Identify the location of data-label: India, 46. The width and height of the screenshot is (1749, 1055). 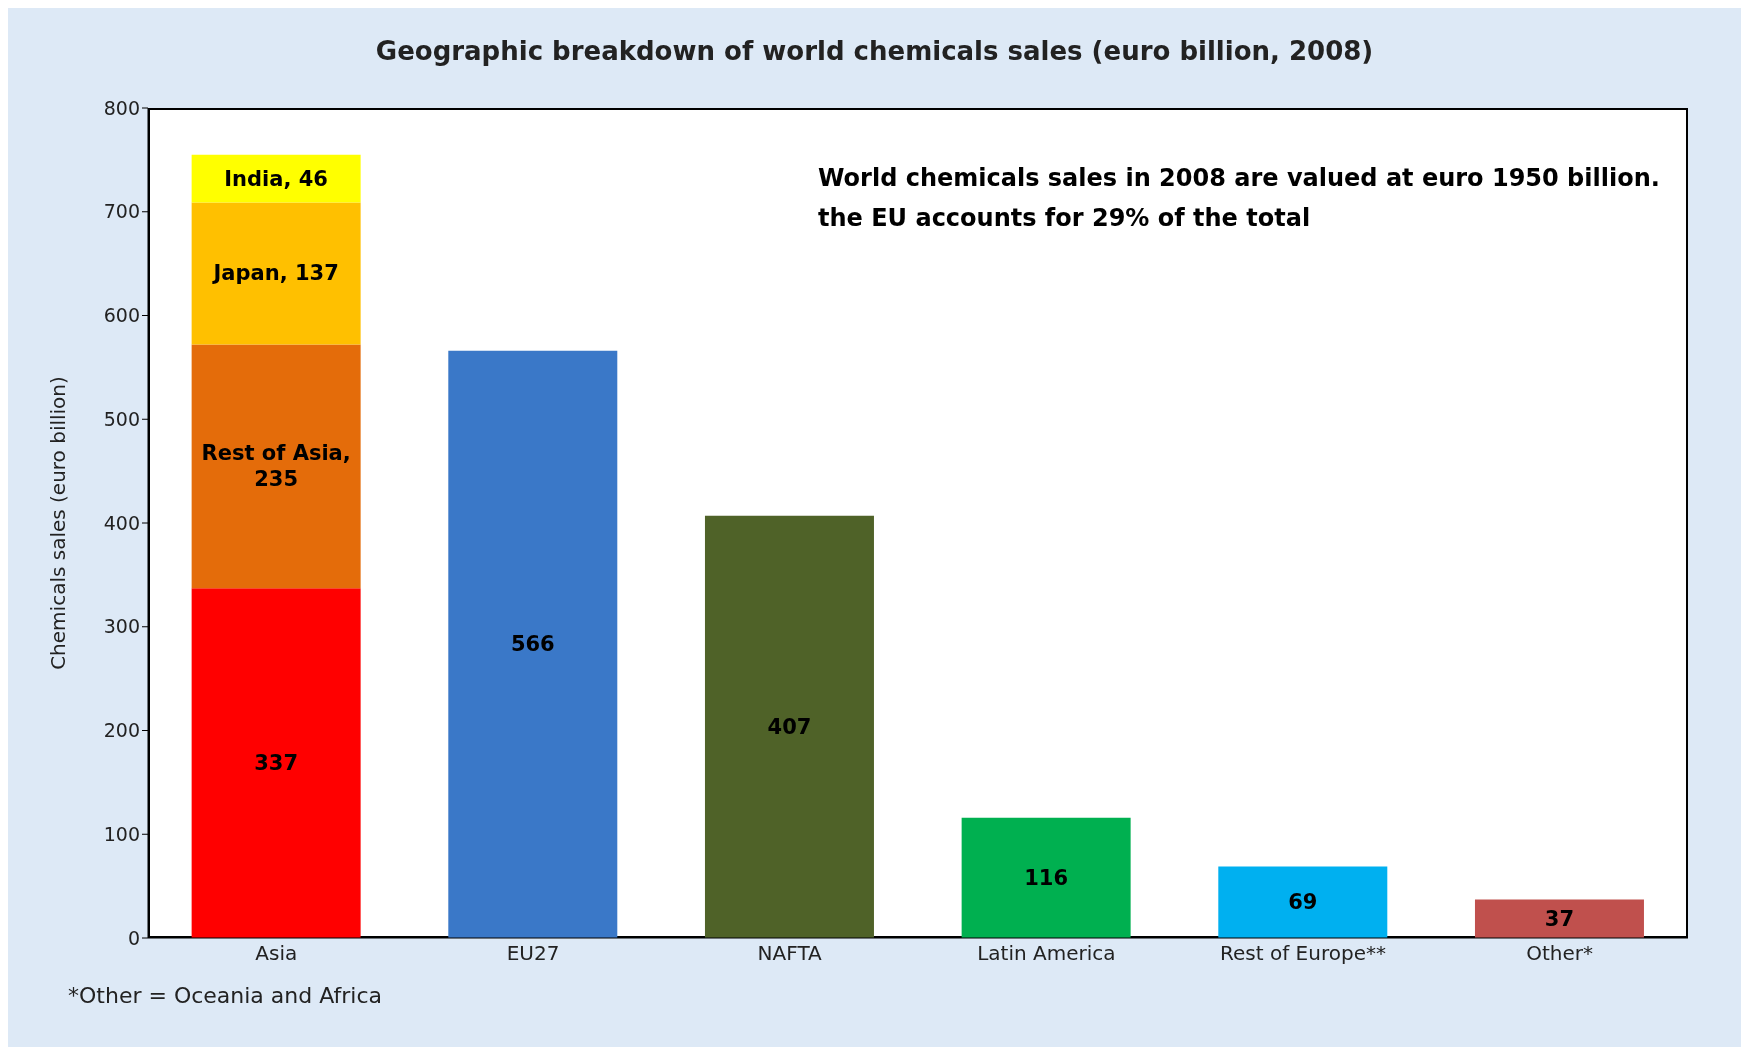
(276, 178).